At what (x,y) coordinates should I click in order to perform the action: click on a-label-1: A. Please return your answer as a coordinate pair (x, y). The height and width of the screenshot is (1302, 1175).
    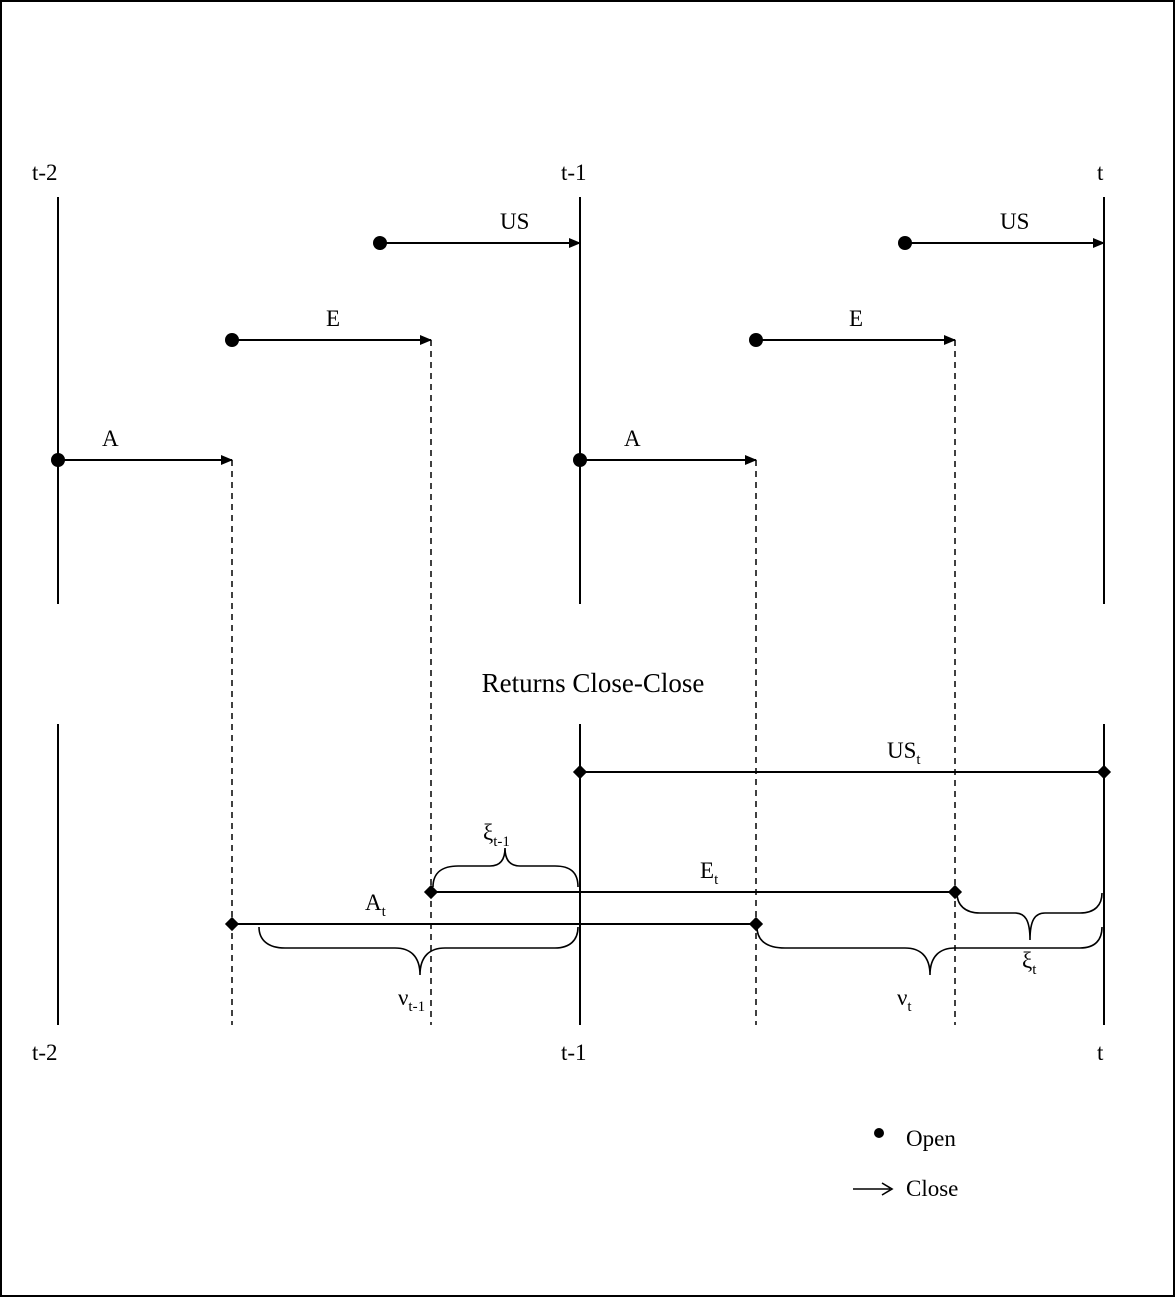
    Looking at the image, I should click on (110, 438).